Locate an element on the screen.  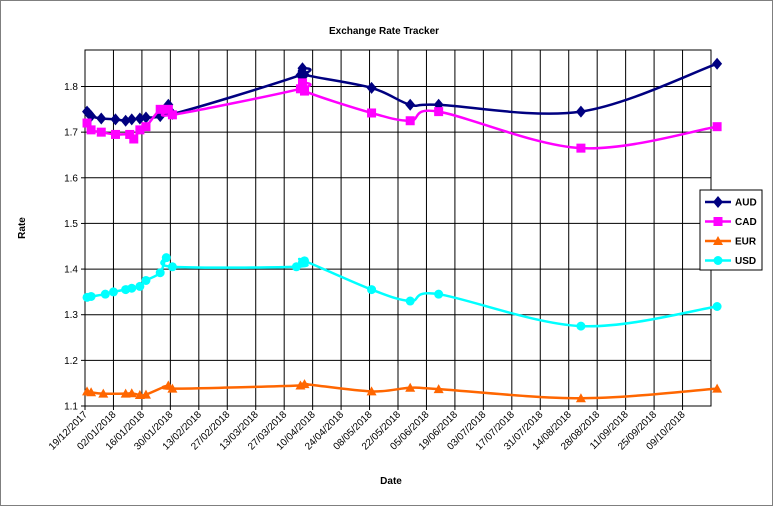
y-tick-label: 1.2 is located at coordinates (71, 361).